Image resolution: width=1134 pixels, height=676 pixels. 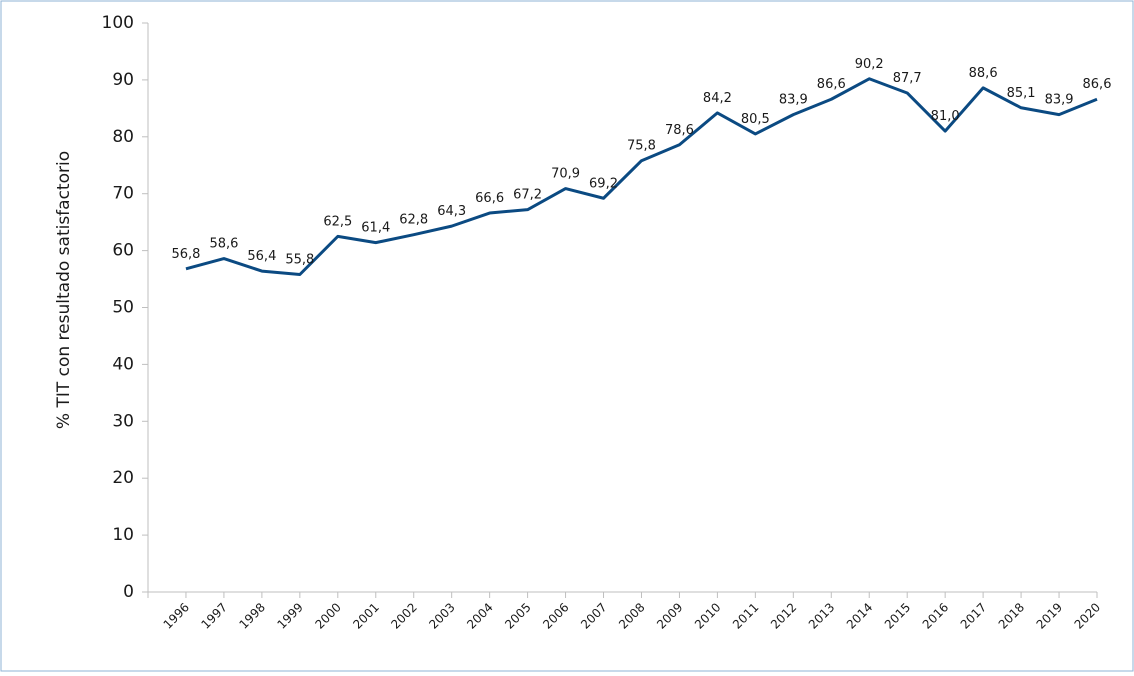 I want to click on x-tick-label: 2019, so click(x=1049, y=615).